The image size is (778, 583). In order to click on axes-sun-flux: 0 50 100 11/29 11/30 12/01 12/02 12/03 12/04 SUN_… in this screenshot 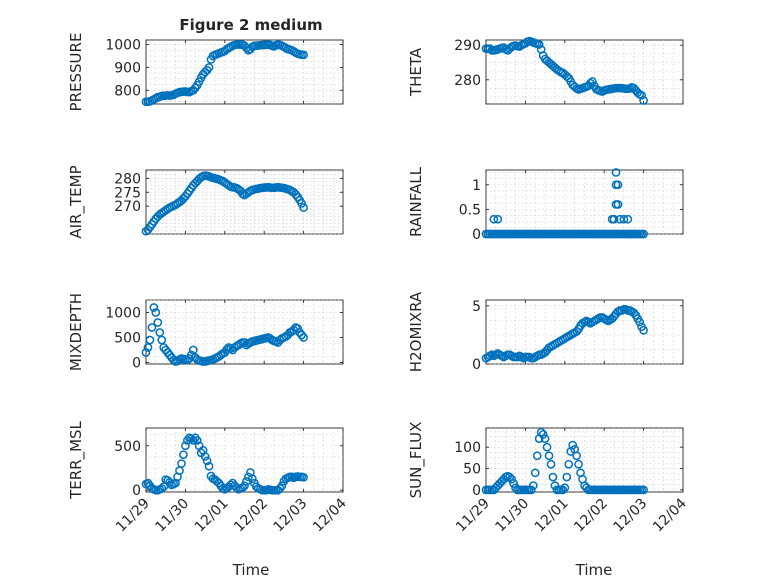, I will do `click(548, 479)`.